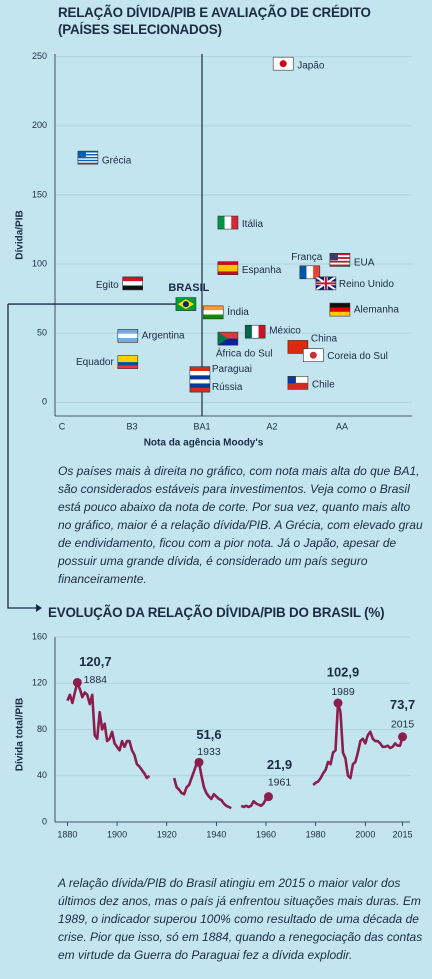  What do you see at coordinates (39, 194) in the screenshot?
I see `y-tick-label: 150` at bounding box center [39, 194].